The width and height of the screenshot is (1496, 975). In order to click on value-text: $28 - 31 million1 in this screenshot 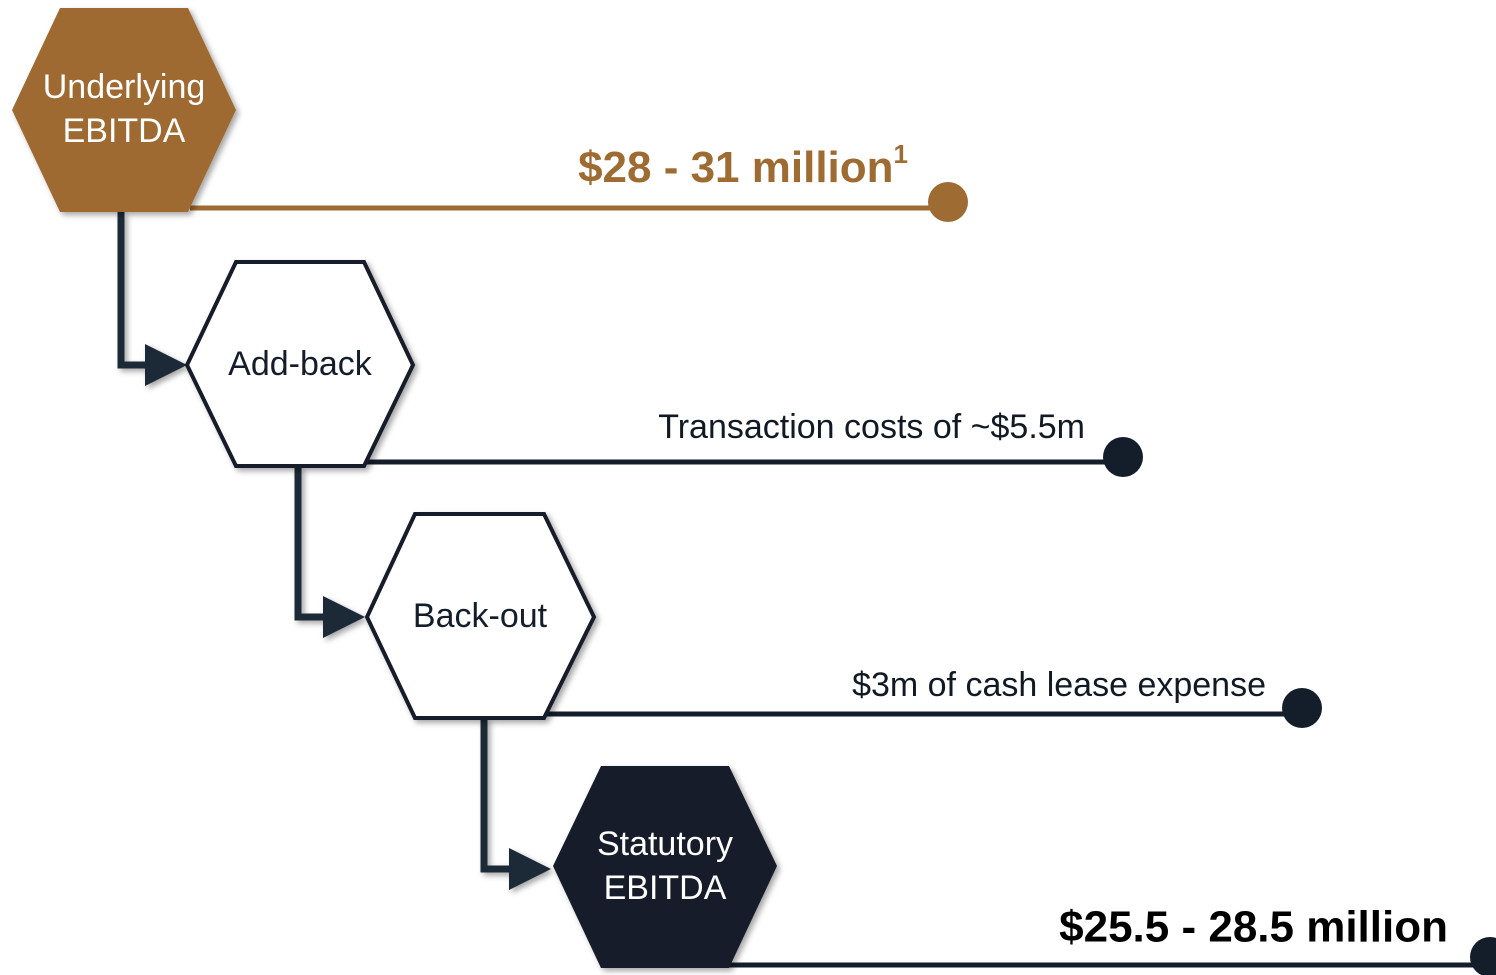, I will do `click(743, 165)`.